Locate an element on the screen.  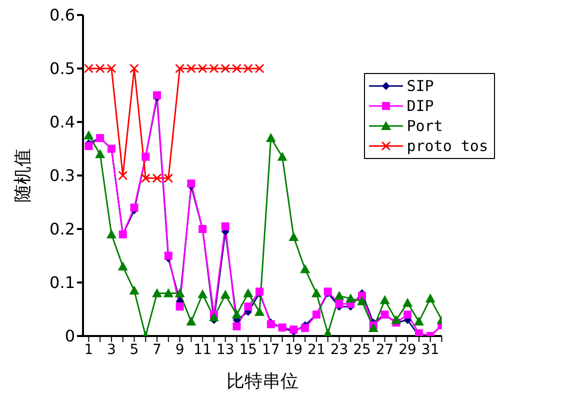
x-tick-label: 11 is located at coordinates (203, 350).